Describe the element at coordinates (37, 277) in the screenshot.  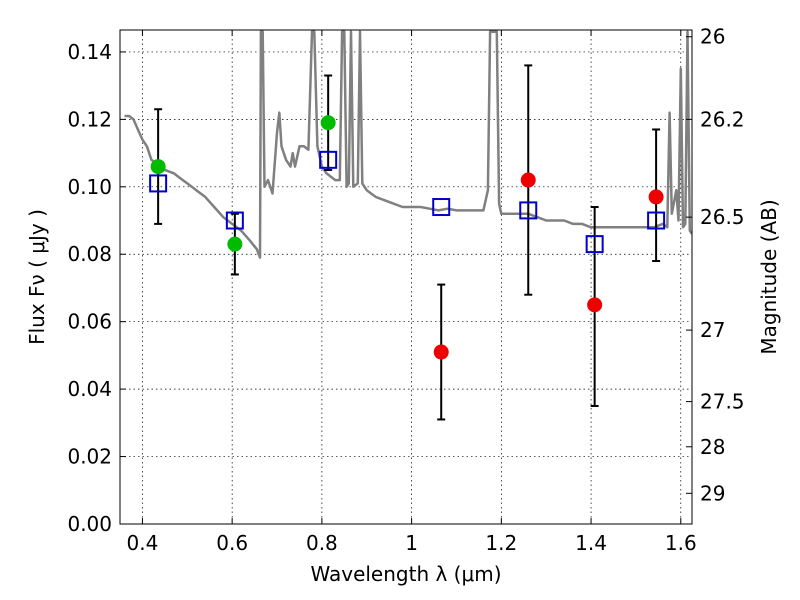
I see `y-axis-title: Flux Fν ( μJy )` at that location.